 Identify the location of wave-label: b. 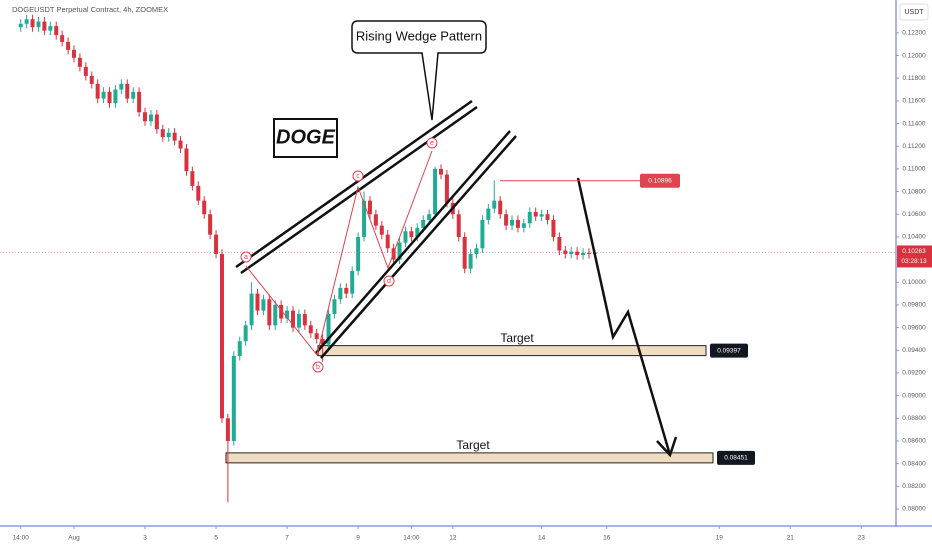
(318, 367).